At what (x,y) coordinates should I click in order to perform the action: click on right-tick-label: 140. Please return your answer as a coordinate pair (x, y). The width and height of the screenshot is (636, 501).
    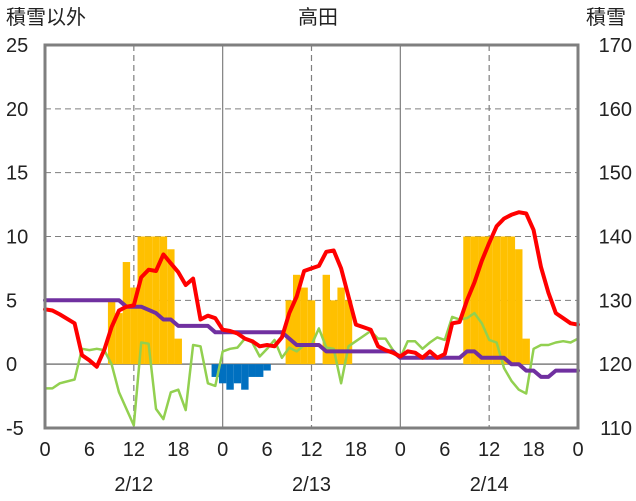
    Looking at the image, I should click on (615, 238).